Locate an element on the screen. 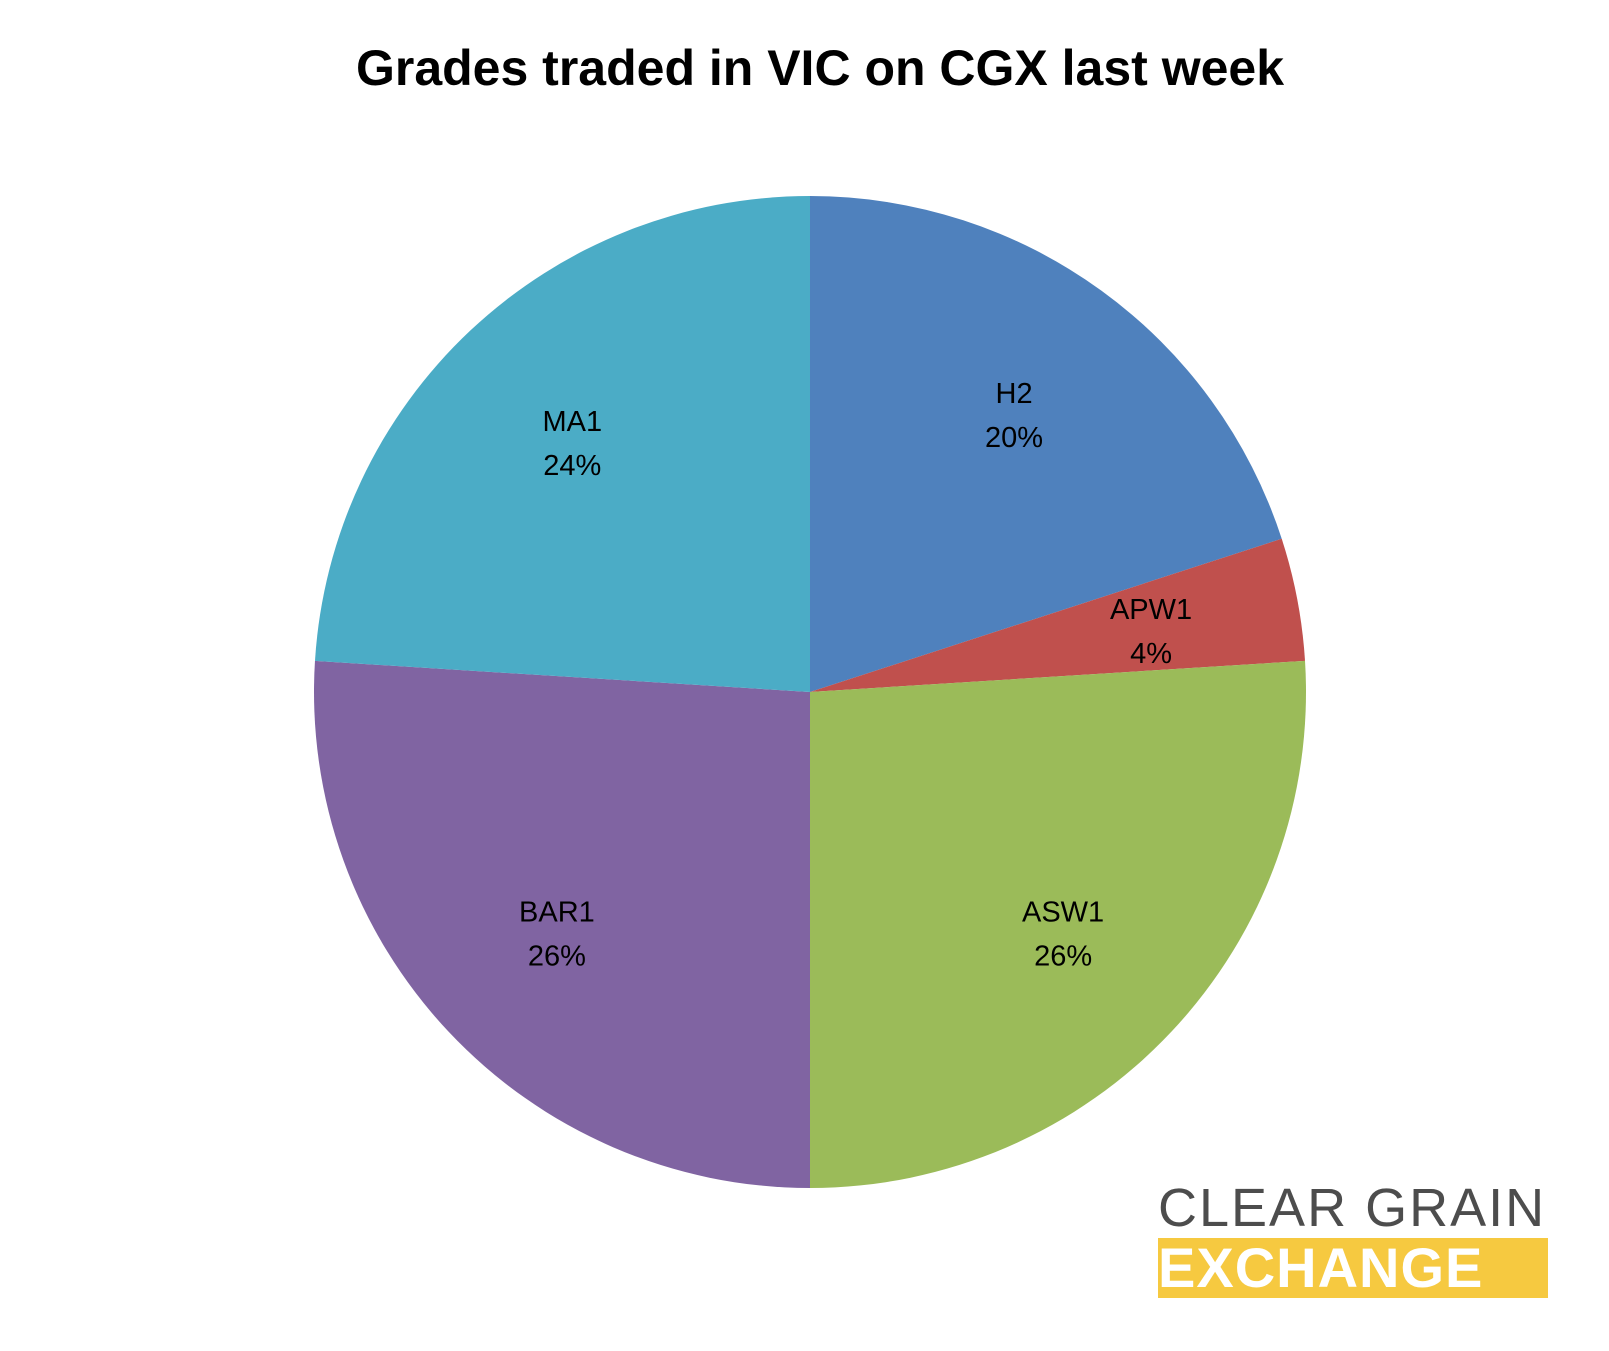 This screenshot has width=1609, height=1351. logo-line-1: CLEAR GRAIN is located at coordinates (1352, 1208).